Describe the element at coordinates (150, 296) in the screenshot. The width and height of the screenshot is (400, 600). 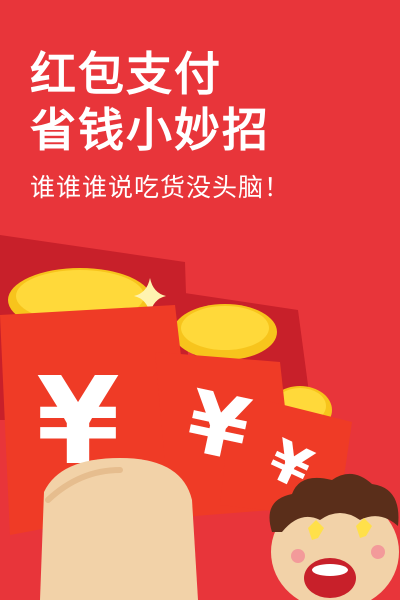
I see `sparkle-icon` at that location.